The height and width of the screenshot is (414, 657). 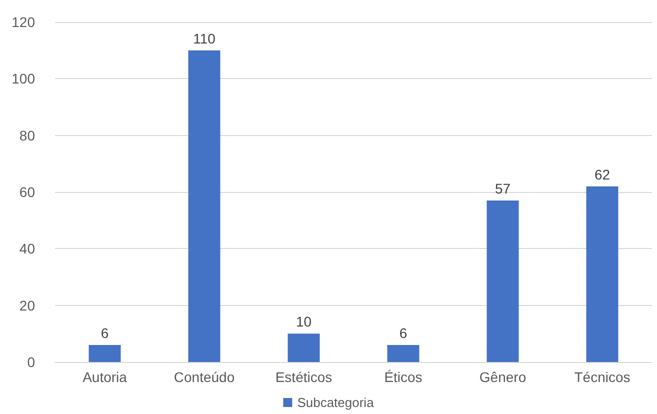 I want to click on y-tick-label: 100, so click(x=24, y=78).